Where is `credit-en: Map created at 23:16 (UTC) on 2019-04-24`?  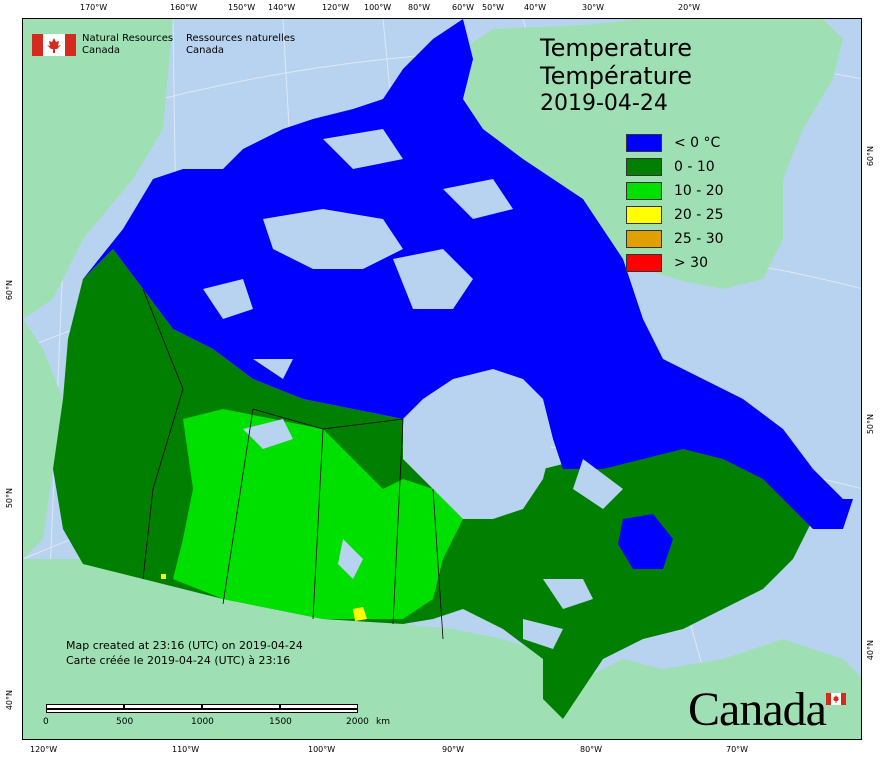
credit-en: Map created at 23:16 (UTC) on 2019-04-24 is located at coordinates (184, 645).